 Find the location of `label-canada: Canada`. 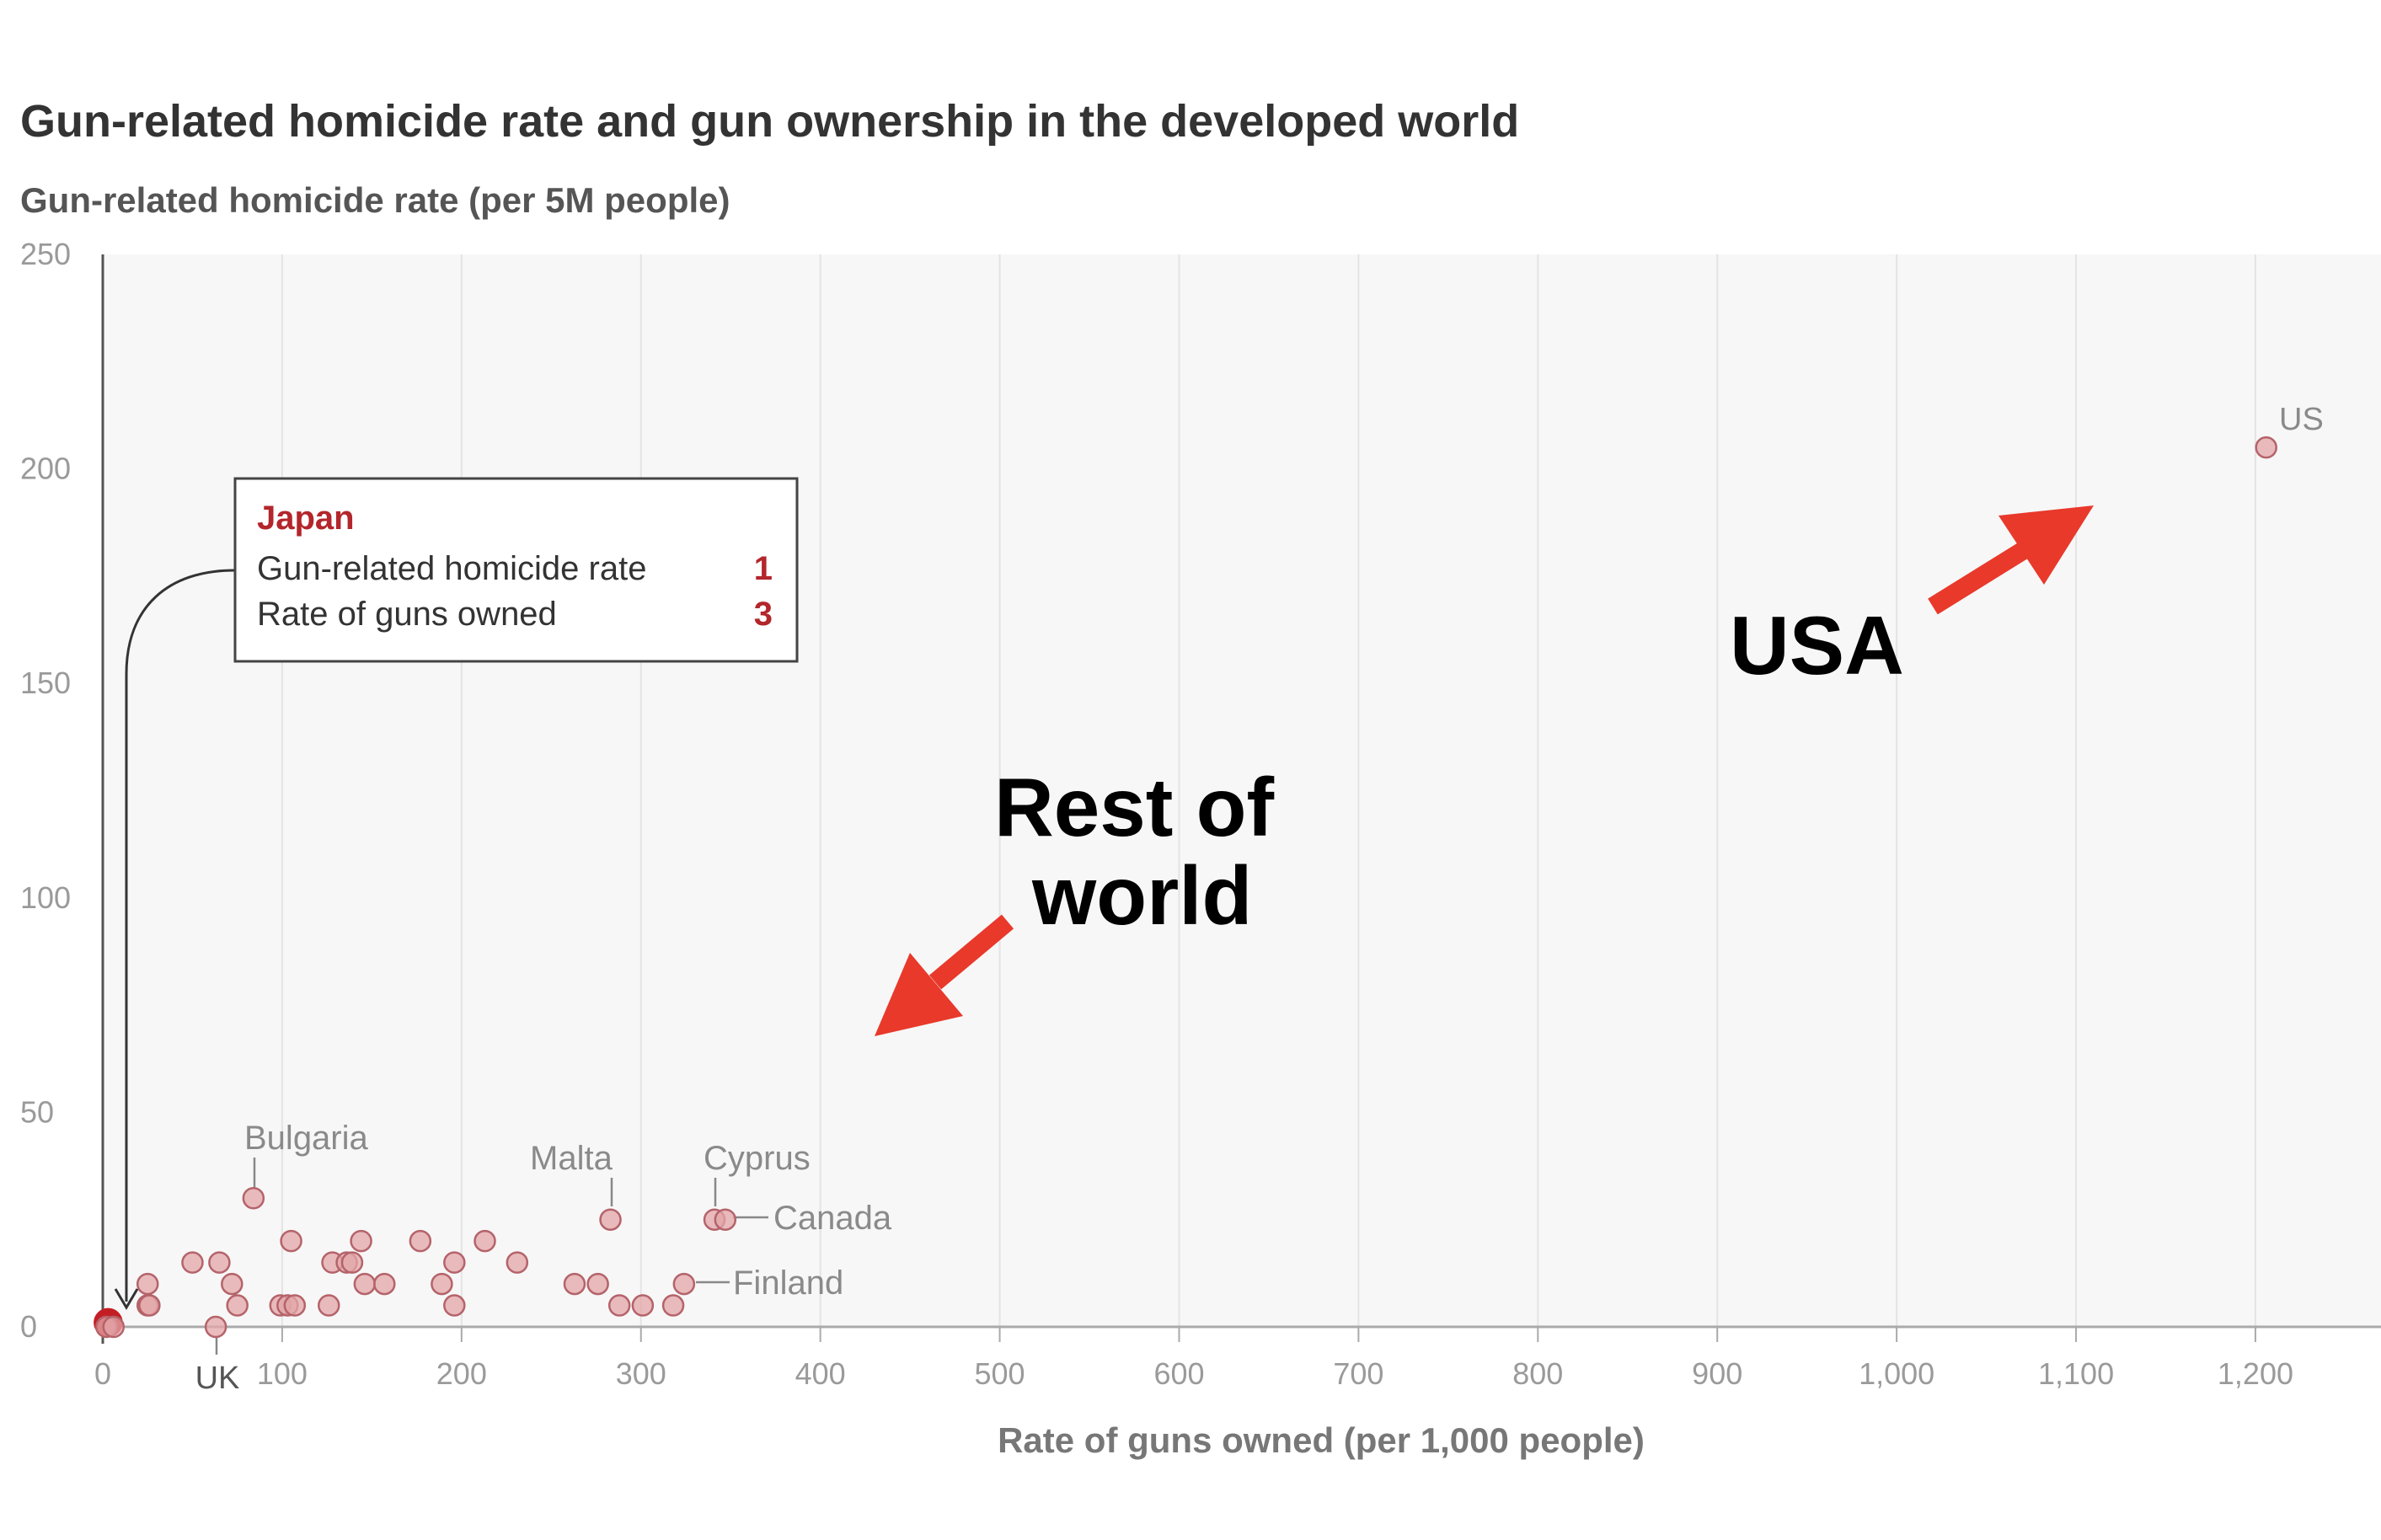

label-canada: Canada is located at coordinates (832, 1218).